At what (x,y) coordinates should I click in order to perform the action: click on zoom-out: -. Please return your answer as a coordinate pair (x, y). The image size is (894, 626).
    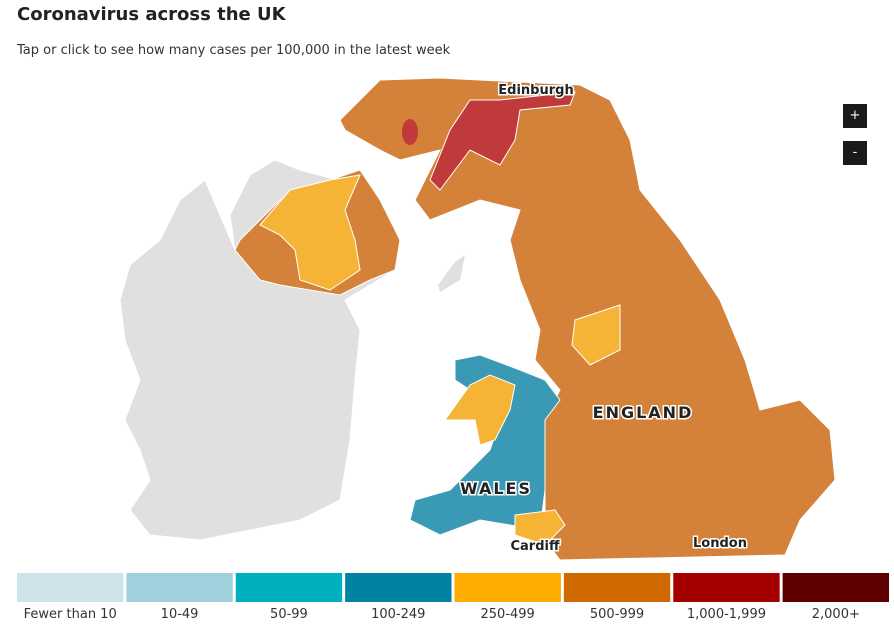
    Looking at the image, I should click on (855, 153).